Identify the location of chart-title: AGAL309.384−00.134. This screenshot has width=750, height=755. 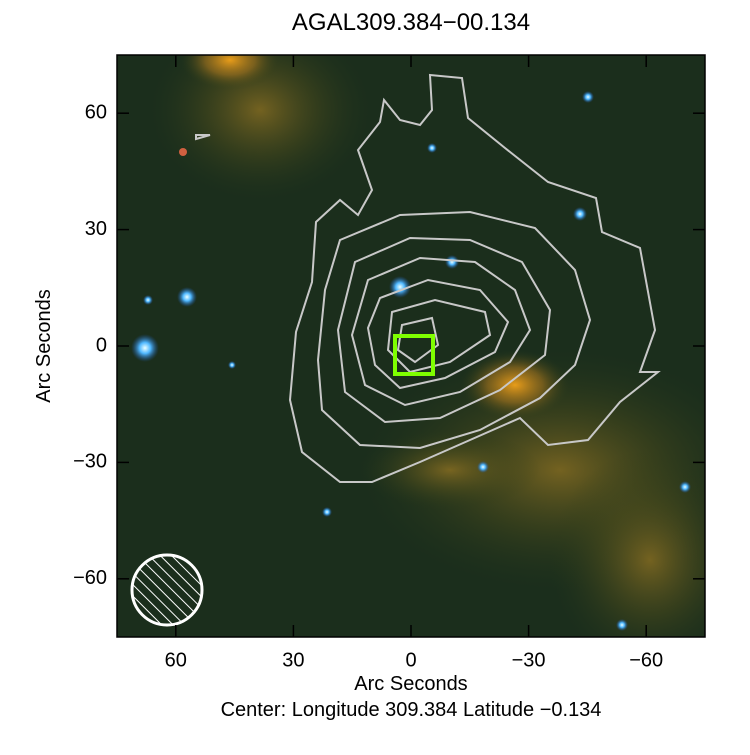
(411, 22).